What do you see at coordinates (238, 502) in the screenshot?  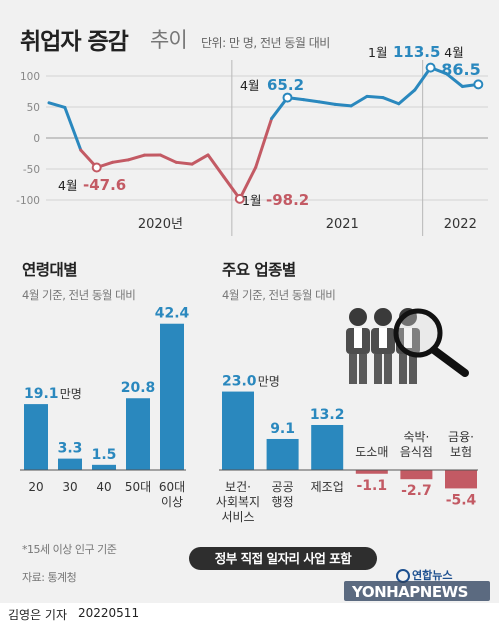 I see `bar-category-label: 사회복지` at bounding box center [238, 502].